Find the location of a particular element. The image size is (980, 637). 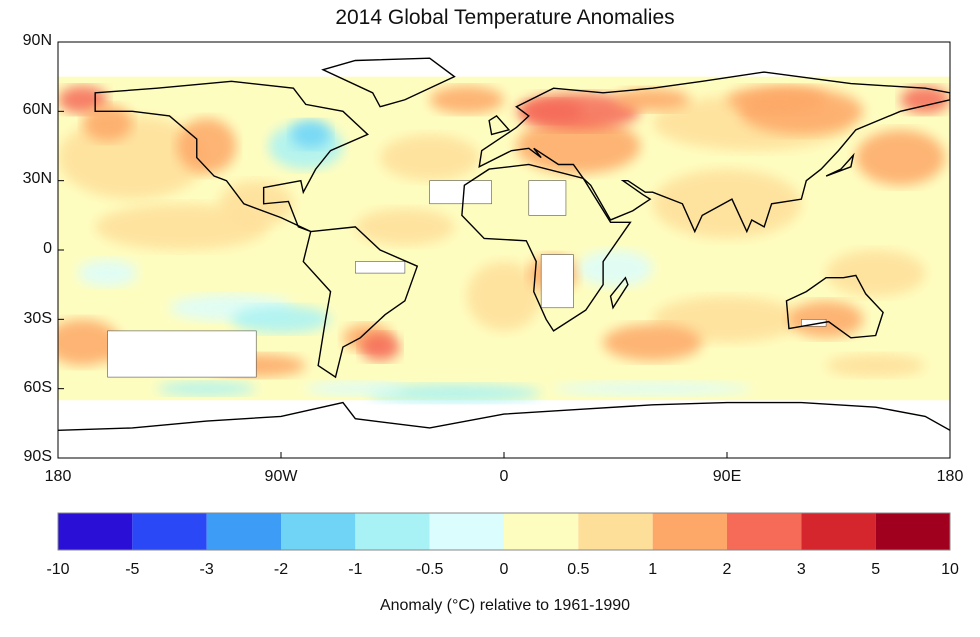

coastline-antarctica is located at coordinates (504, 416).